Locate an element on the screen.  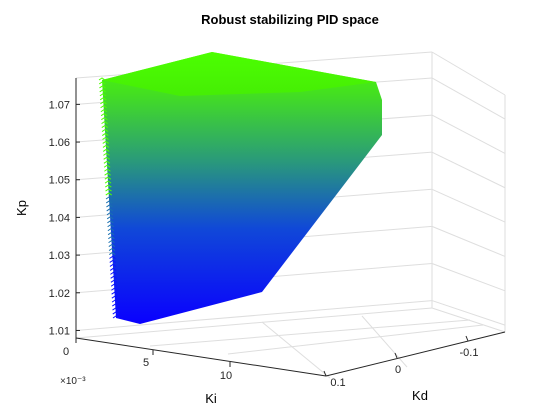
z-tick-labels: 1.01 1.02 1.03 1.04 1.05 1.06 1.07 is located at coordinates (64, 218).